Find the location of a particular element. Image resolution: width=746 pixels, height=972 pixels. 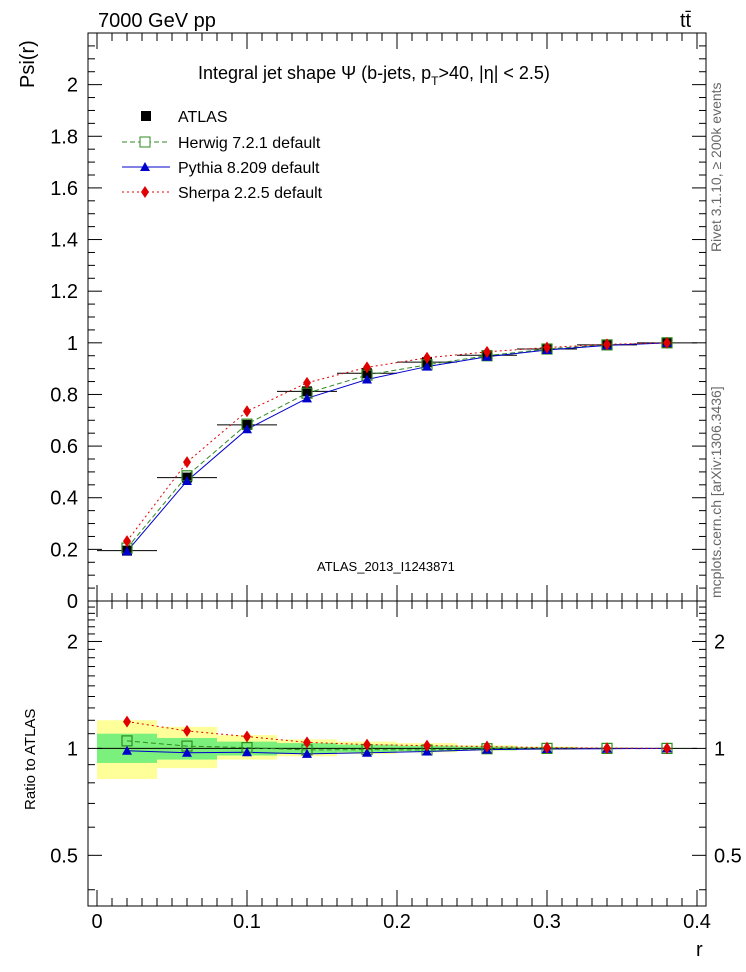

ratio-axis-label: Ratio to ATLAS is located at coordinates (30, 759).